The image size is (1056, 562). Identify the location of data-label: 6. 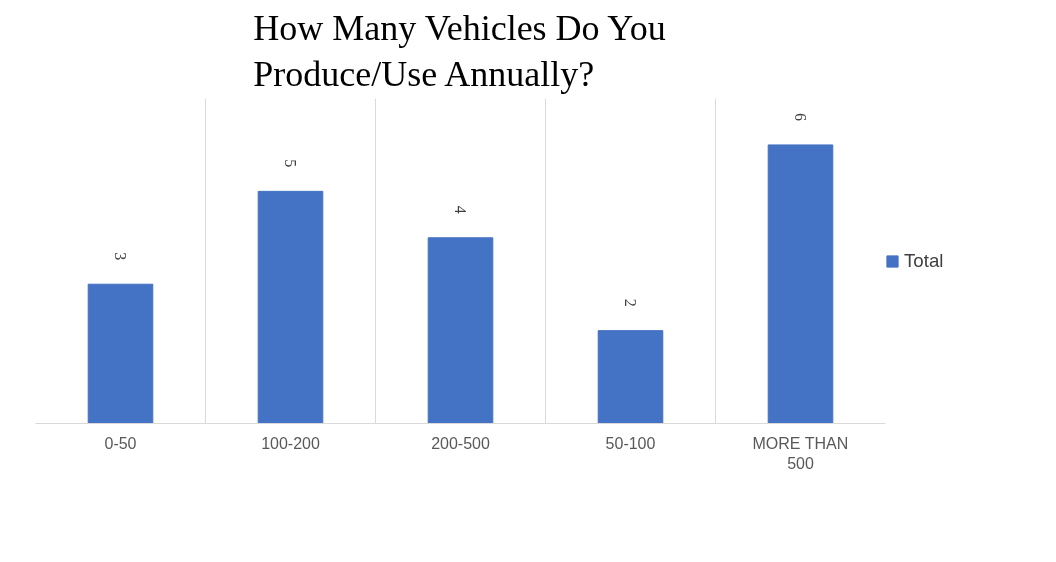
(800, 116).